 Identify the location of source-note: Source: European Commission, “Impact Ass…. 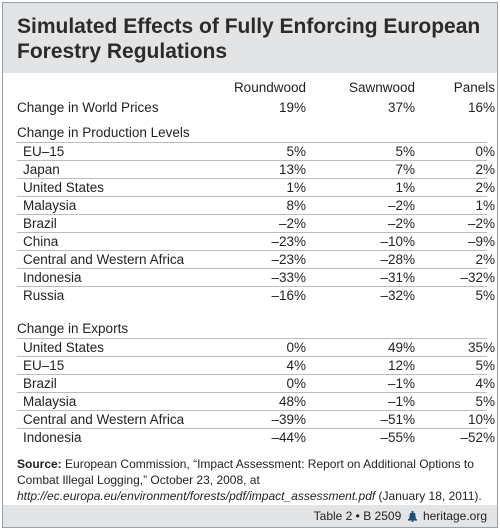
(253, 480).